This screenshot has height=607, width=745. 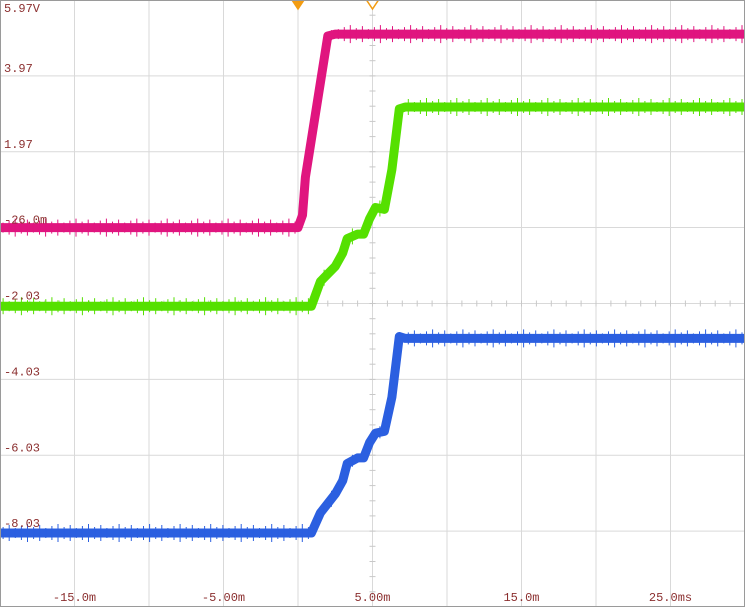 What do you see at coordinates (74, 598) in the screenshot?
I see `x-tick-label: -15.0m` at bounding box center [74, 598].